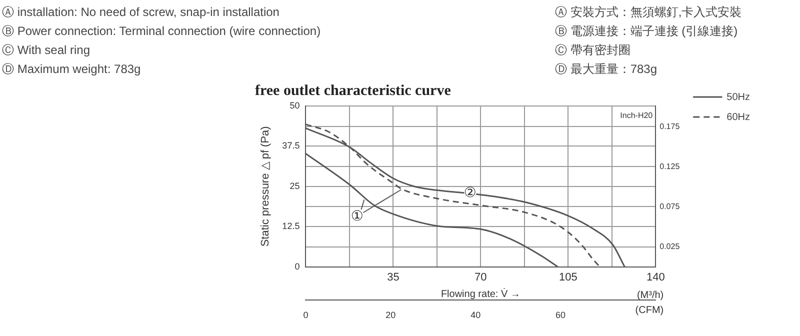 This screenshot has height=336, width=800. Describe the element at coordinates (480, 294) in the screenshot. I see `x-axis-title: Flowing rate: V̇ →` at that location.